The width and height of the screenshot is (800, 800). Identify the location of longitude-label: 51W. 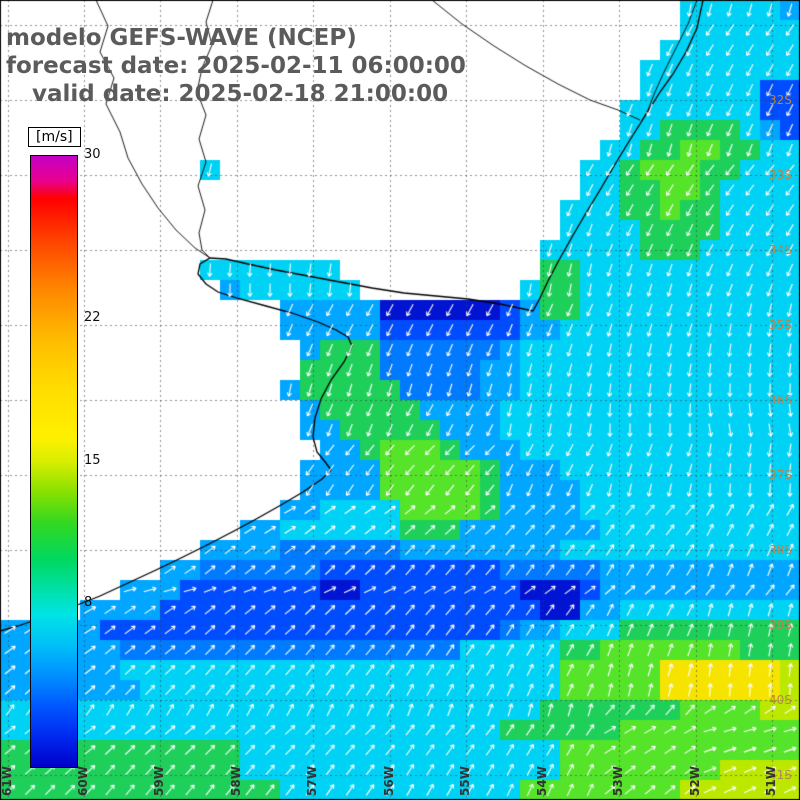
(771, 781).